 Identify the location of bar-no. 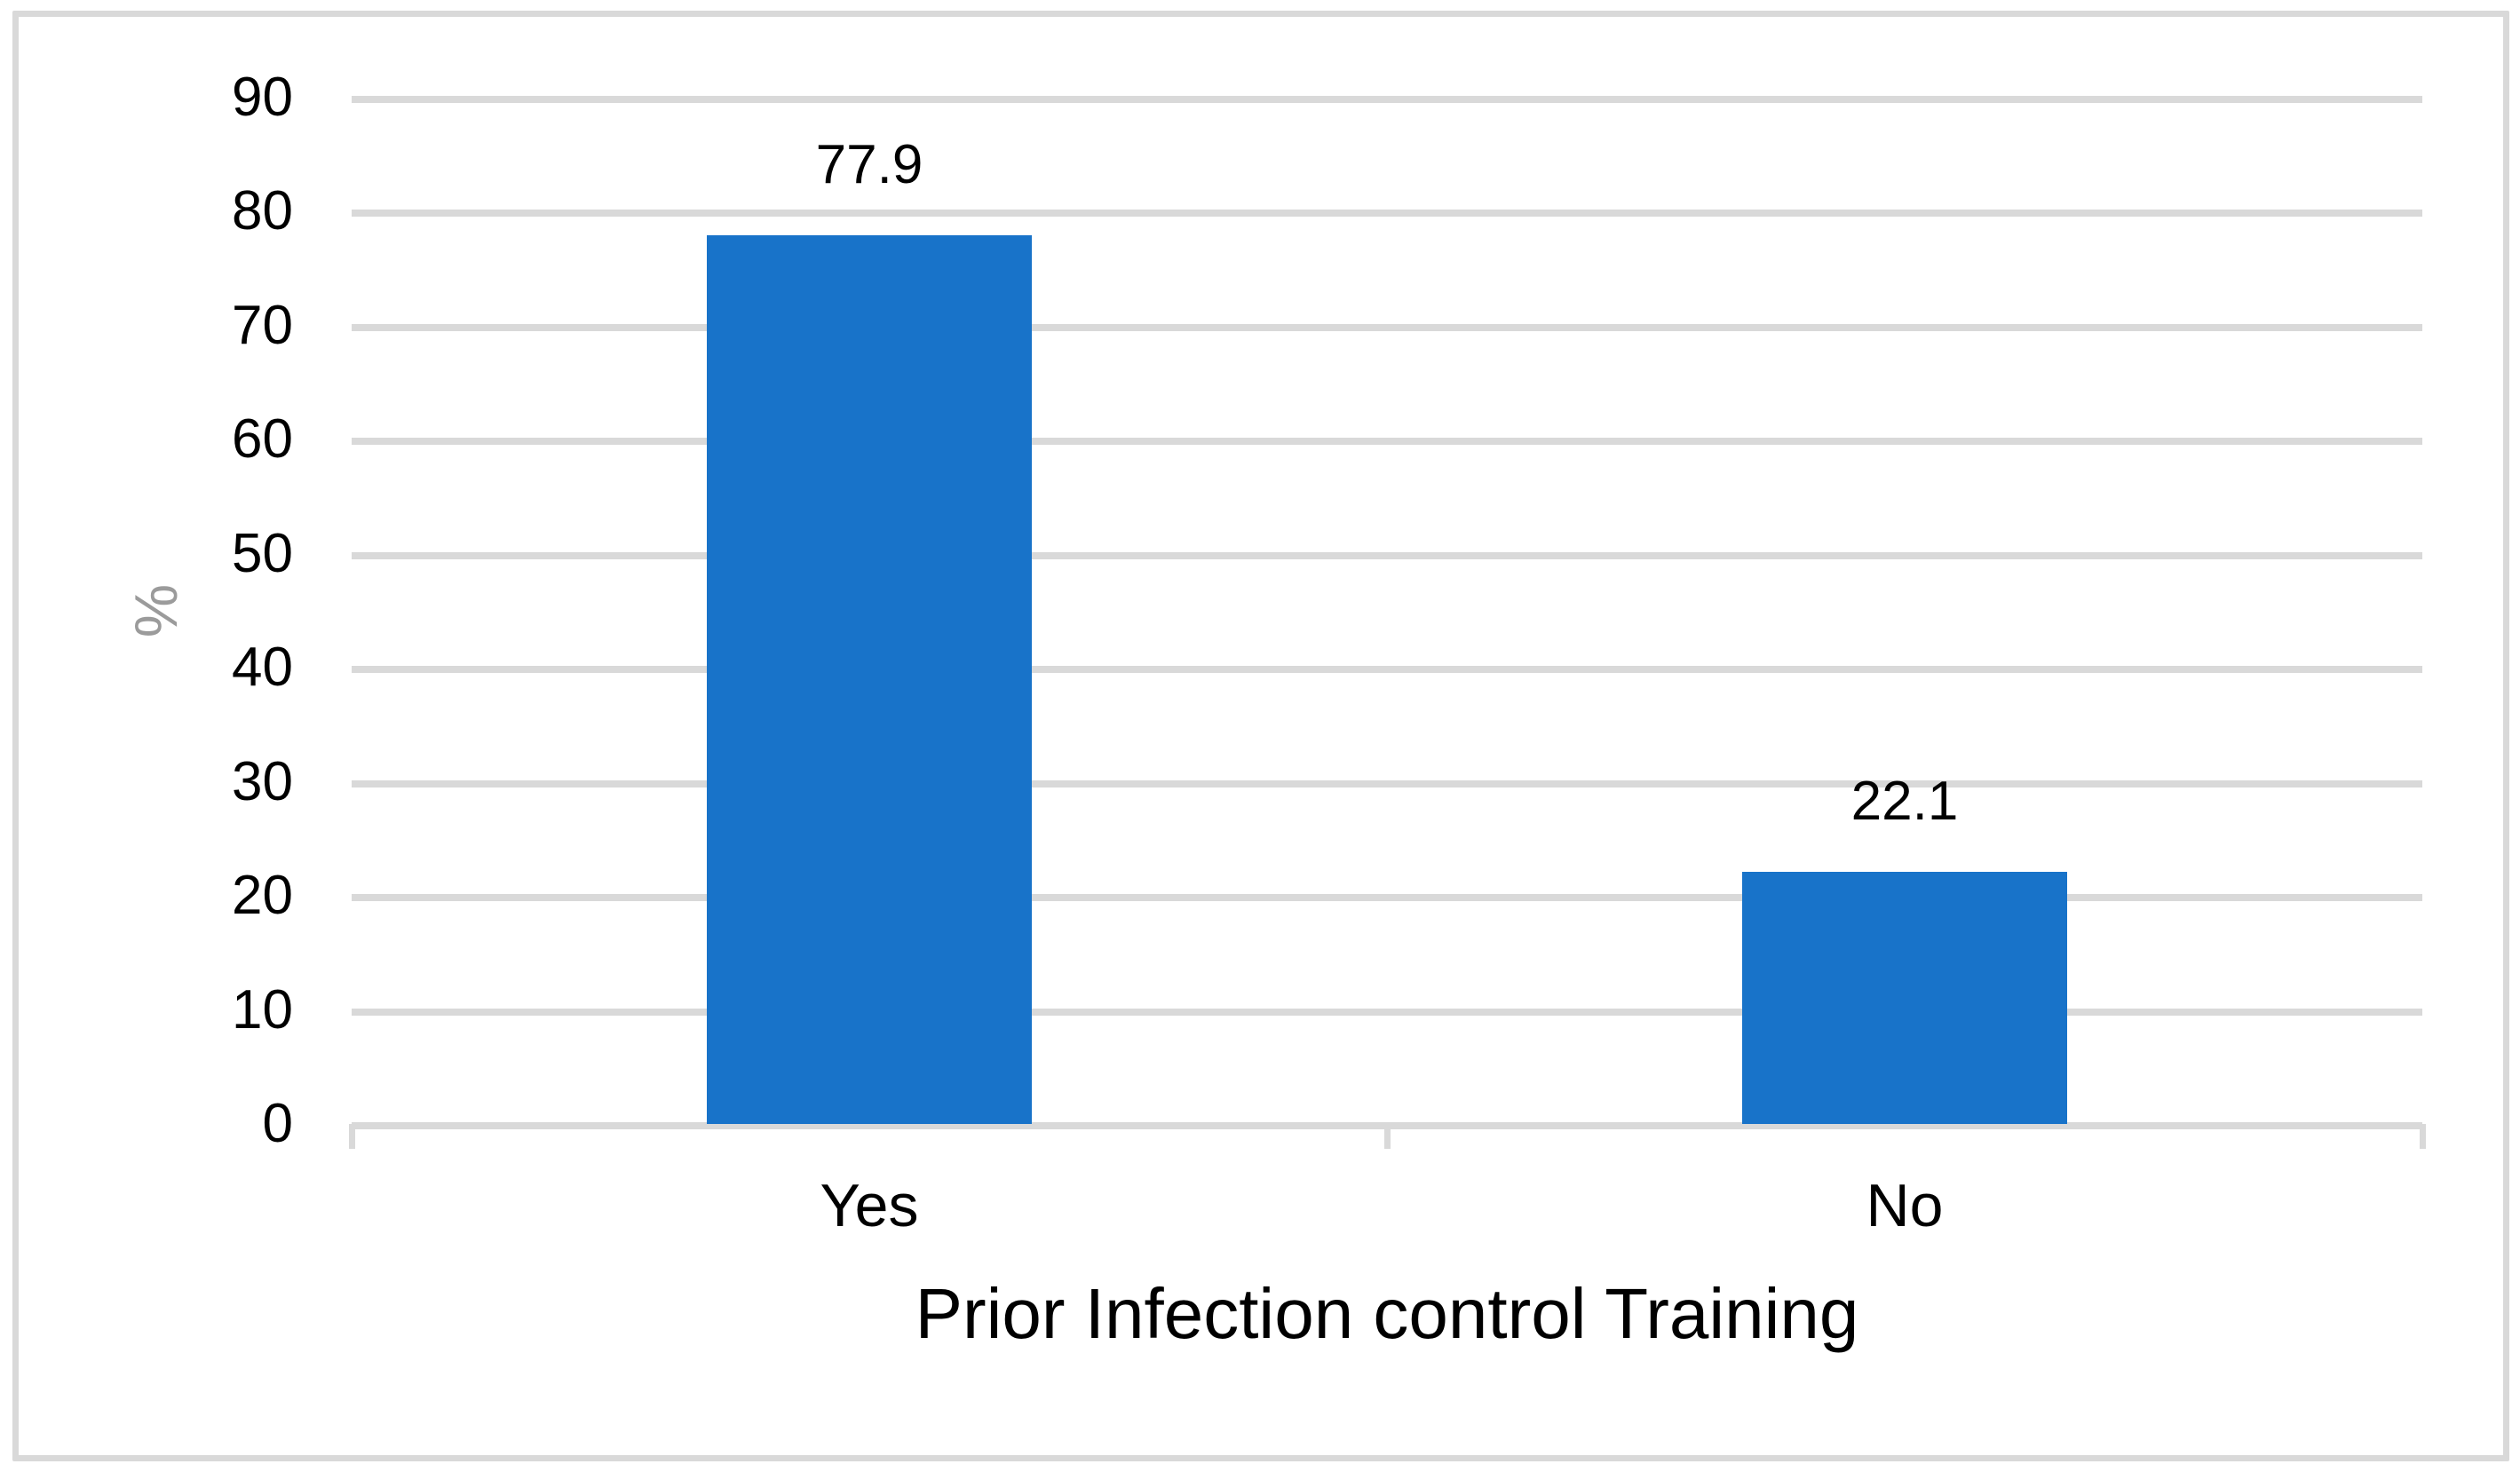
(1904, 998).